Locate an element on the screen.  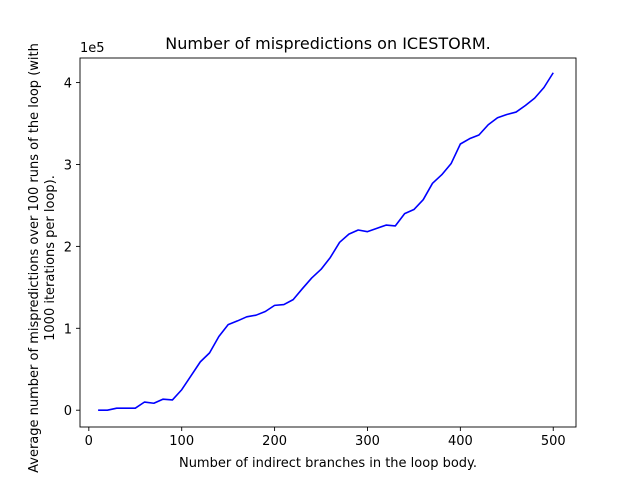
x-tick-label: 0 is located at coordinates (89, 441).